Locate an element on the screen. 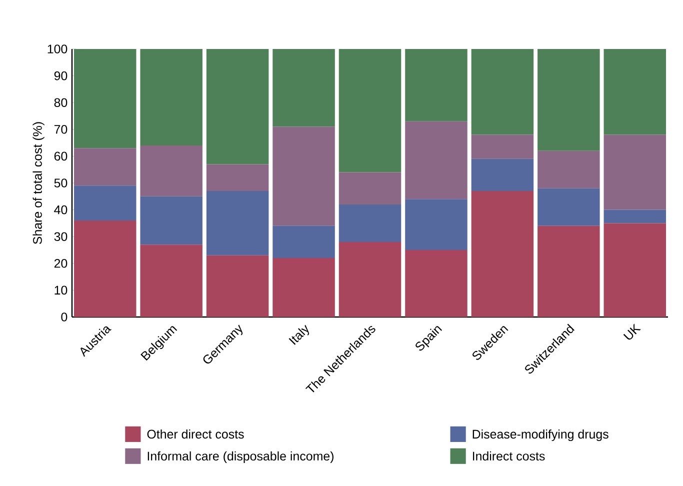 The height and width of the screenshot is (486, 683). x-tick-label: UK is located at coordinates (632, 332).